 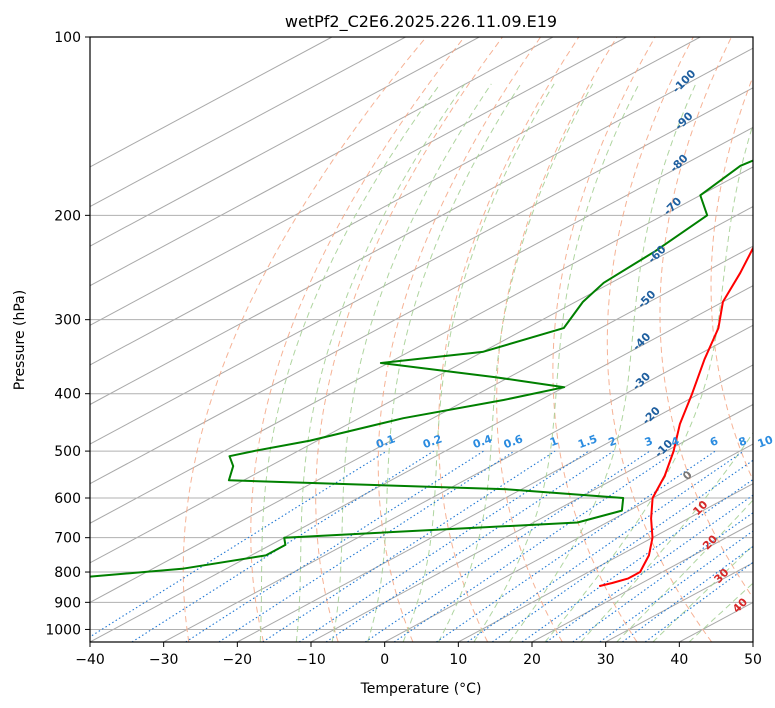 I want to click on x-tick-label: −30, so click(x=164, y=660).